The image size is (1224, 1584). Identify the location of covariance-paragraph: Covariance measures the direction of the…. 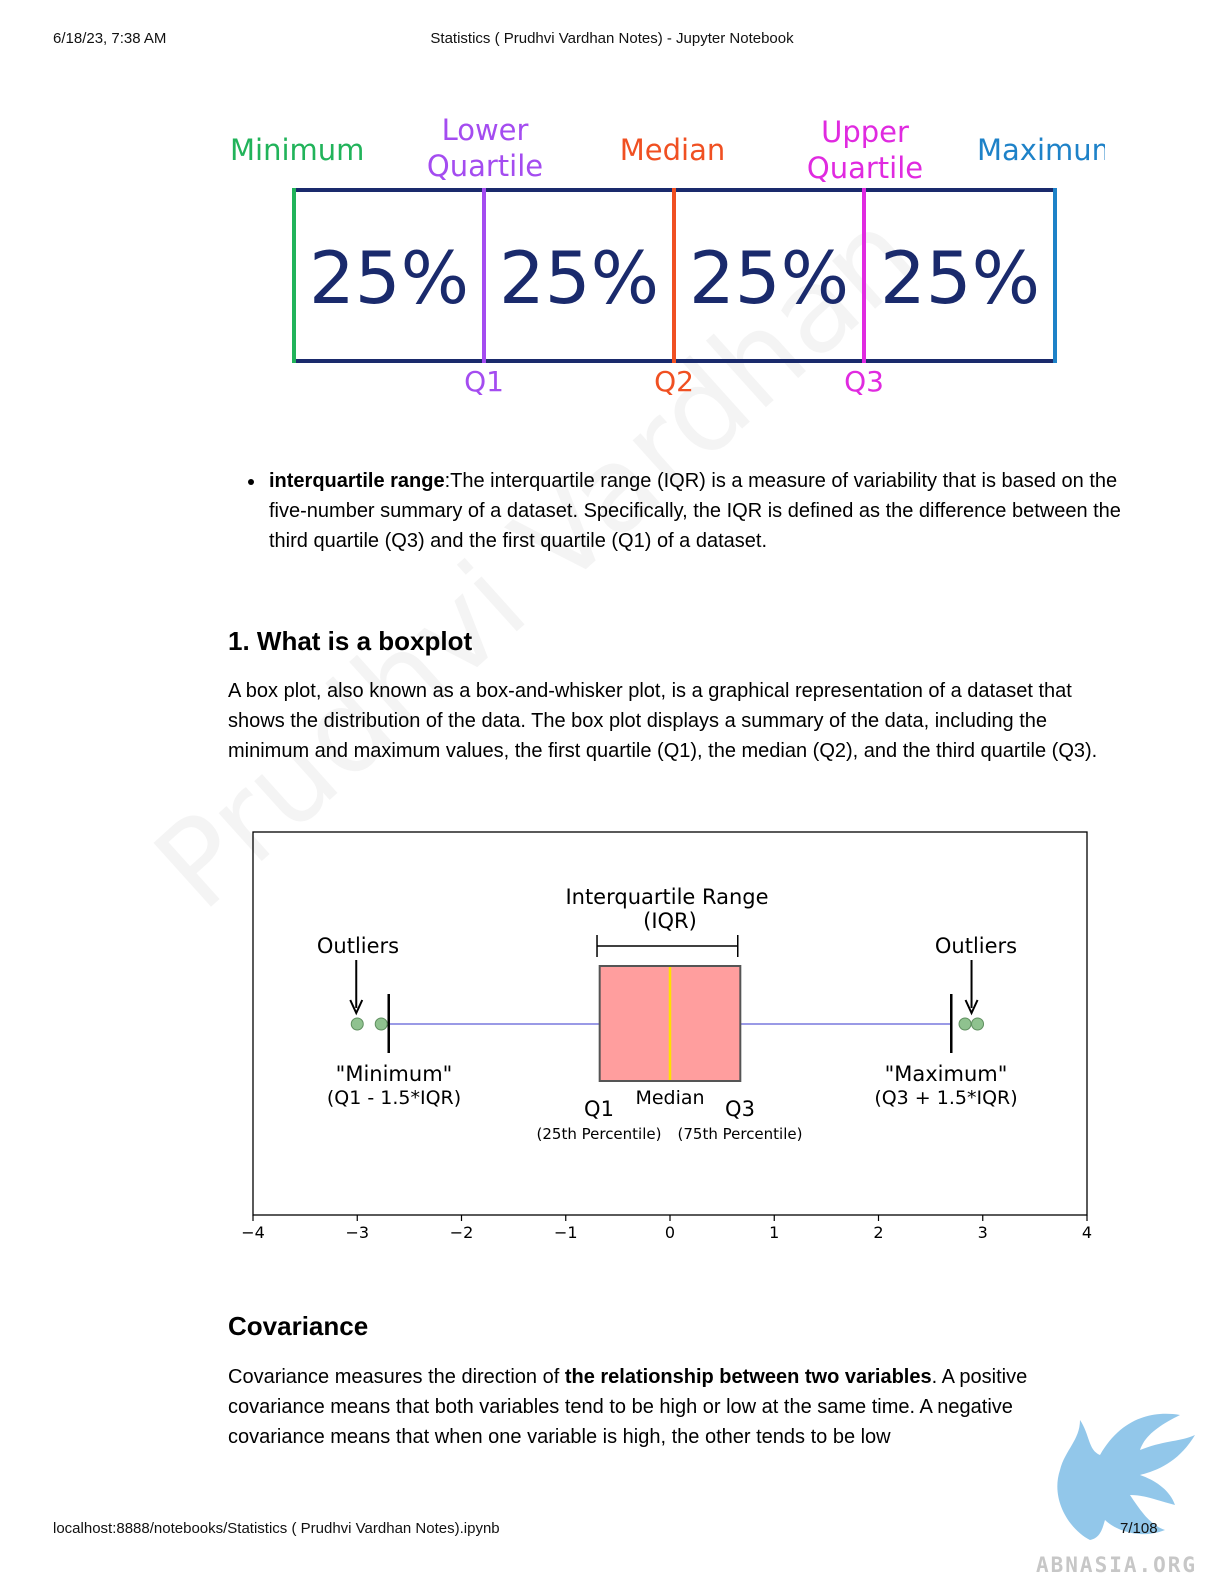
(653, 1407).